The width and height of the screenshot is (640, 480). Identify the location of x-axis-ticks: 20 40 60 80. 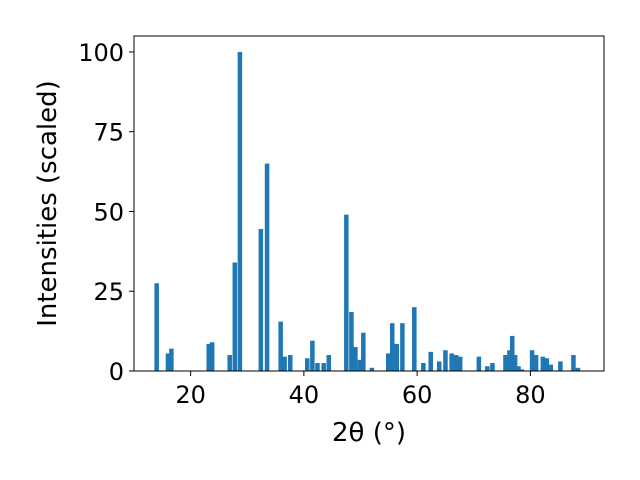
(360, 390).